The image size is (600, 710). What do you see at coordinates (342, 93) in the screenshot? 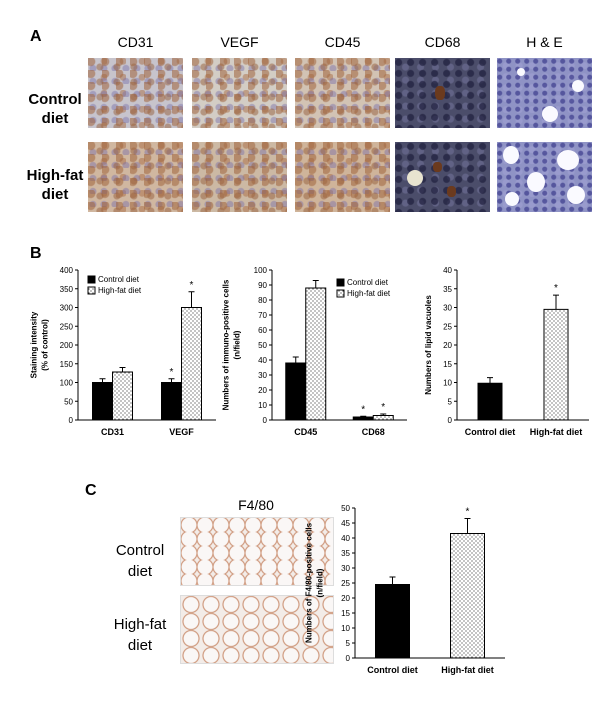
I see `micrograph-cd45-control` at bounding box center [342, 93].